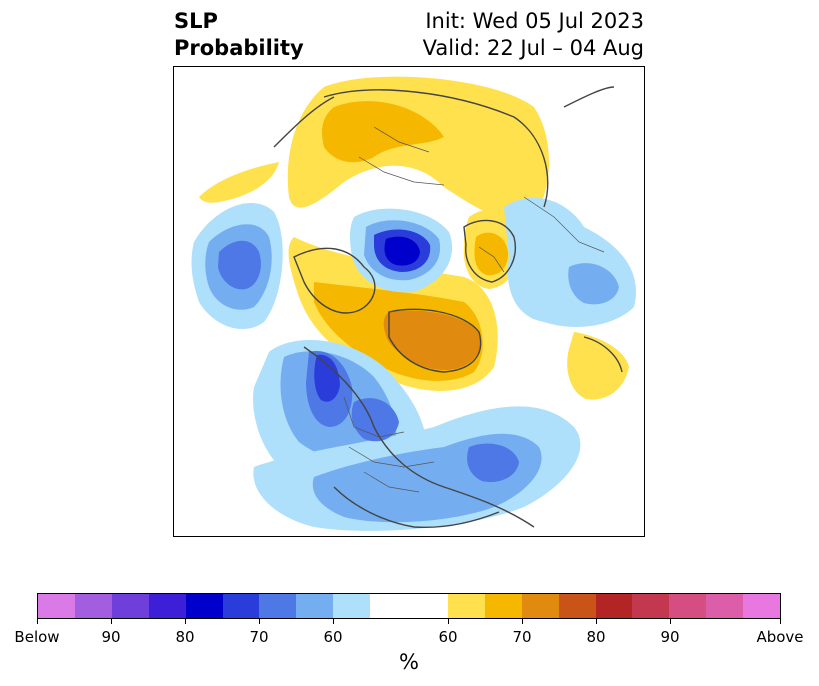 Image resolution: width=819 pixels, height=686 pixels. I want to click on western-canada-below-peak, so click(327, 378).